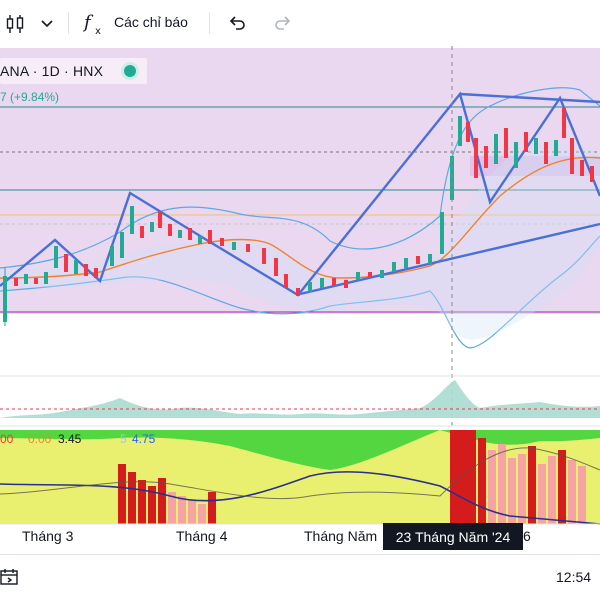 Image resolution: width=600 pixels, height=601 pixels. I want to click on bottom-bar: 12:54, so click(300, 577).